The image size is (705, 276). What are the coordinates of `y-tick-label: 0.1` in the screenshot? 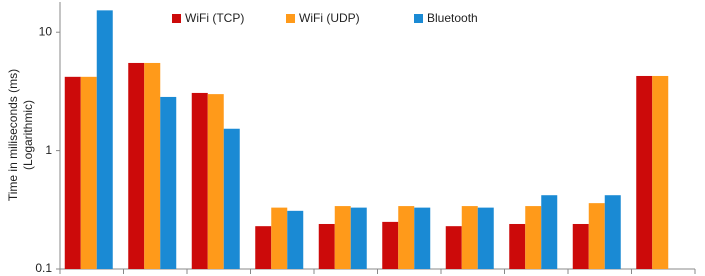 It's located at (43, 268).